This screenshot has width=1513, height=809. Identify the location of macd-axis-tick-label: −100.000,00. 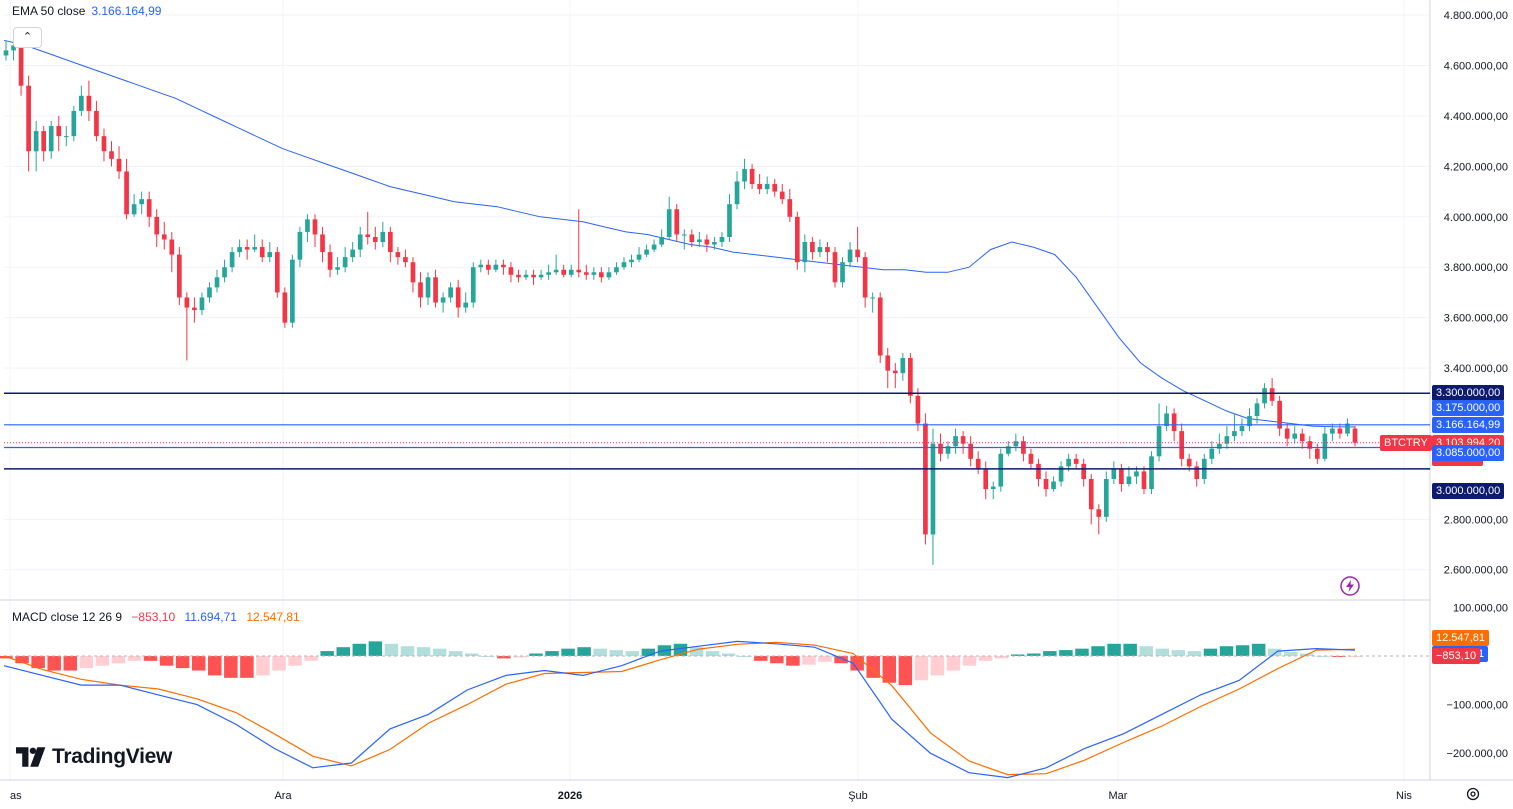
(1477, 706).